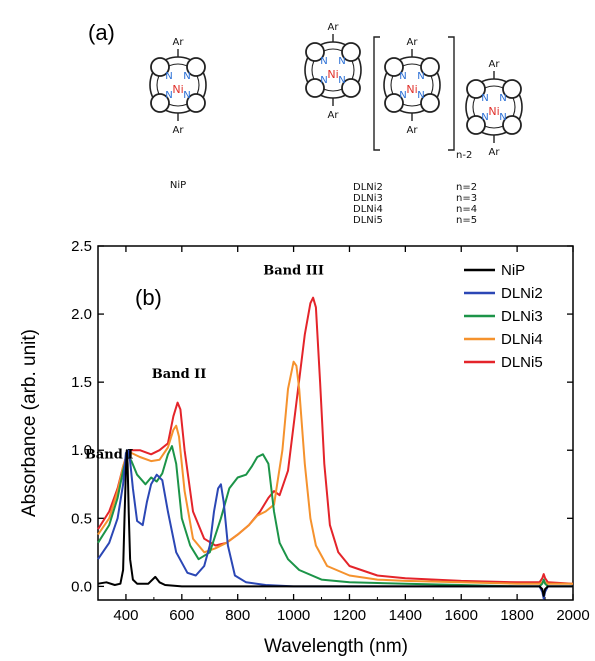  What do you see at coordinates (405, 615) in the screenshot?
I see `x-tick-label: 1400` at bounding box center [405, 615].